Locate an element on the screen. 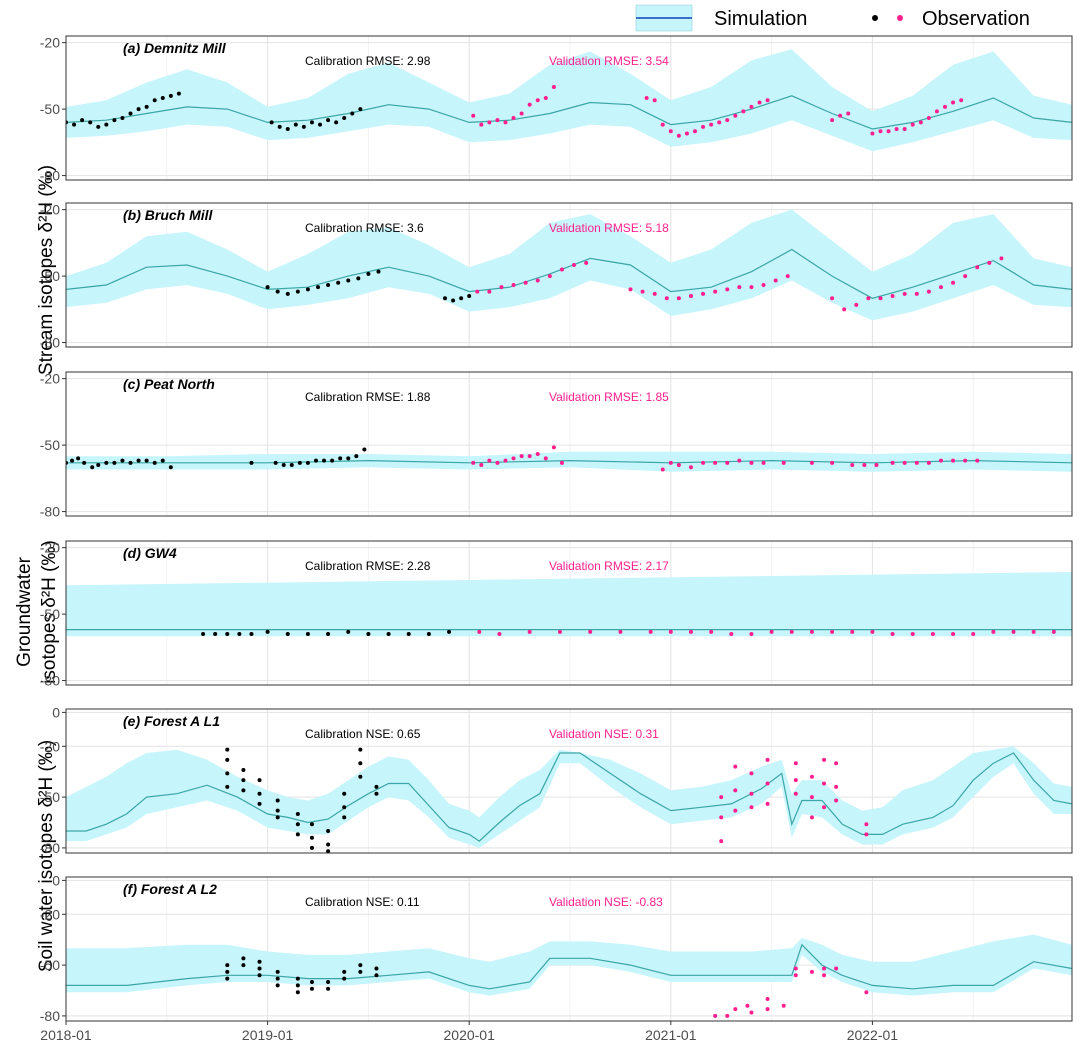 The height and width of the screenshot is (1056, 1080). panel-title: (f) Forest A L2 is located at coordinates (170, 889).